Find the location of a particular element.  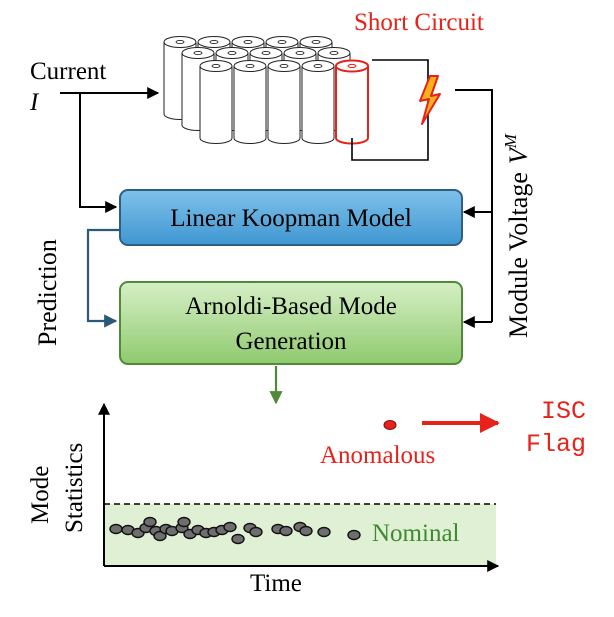

isc-flag-line1: ISC is located at coordinates (563, 411).